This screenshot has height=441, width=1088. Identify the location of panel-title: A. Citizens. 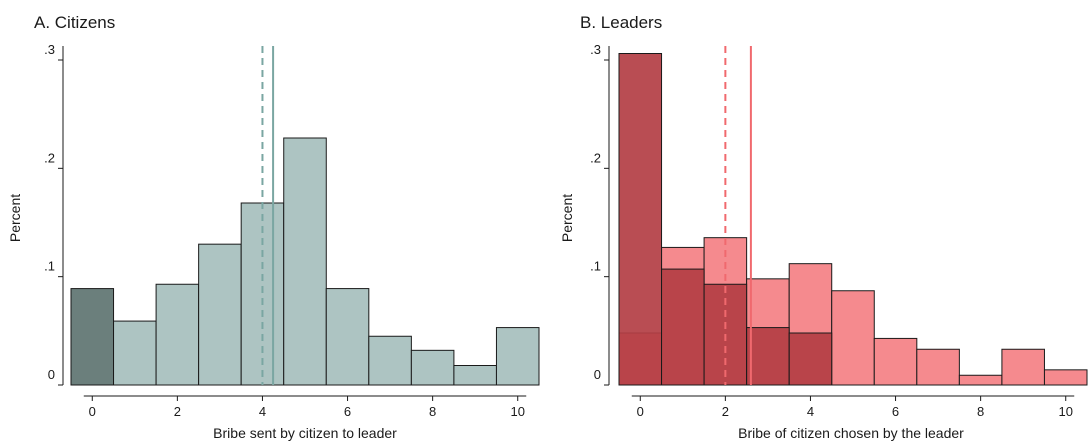
(74, 22).